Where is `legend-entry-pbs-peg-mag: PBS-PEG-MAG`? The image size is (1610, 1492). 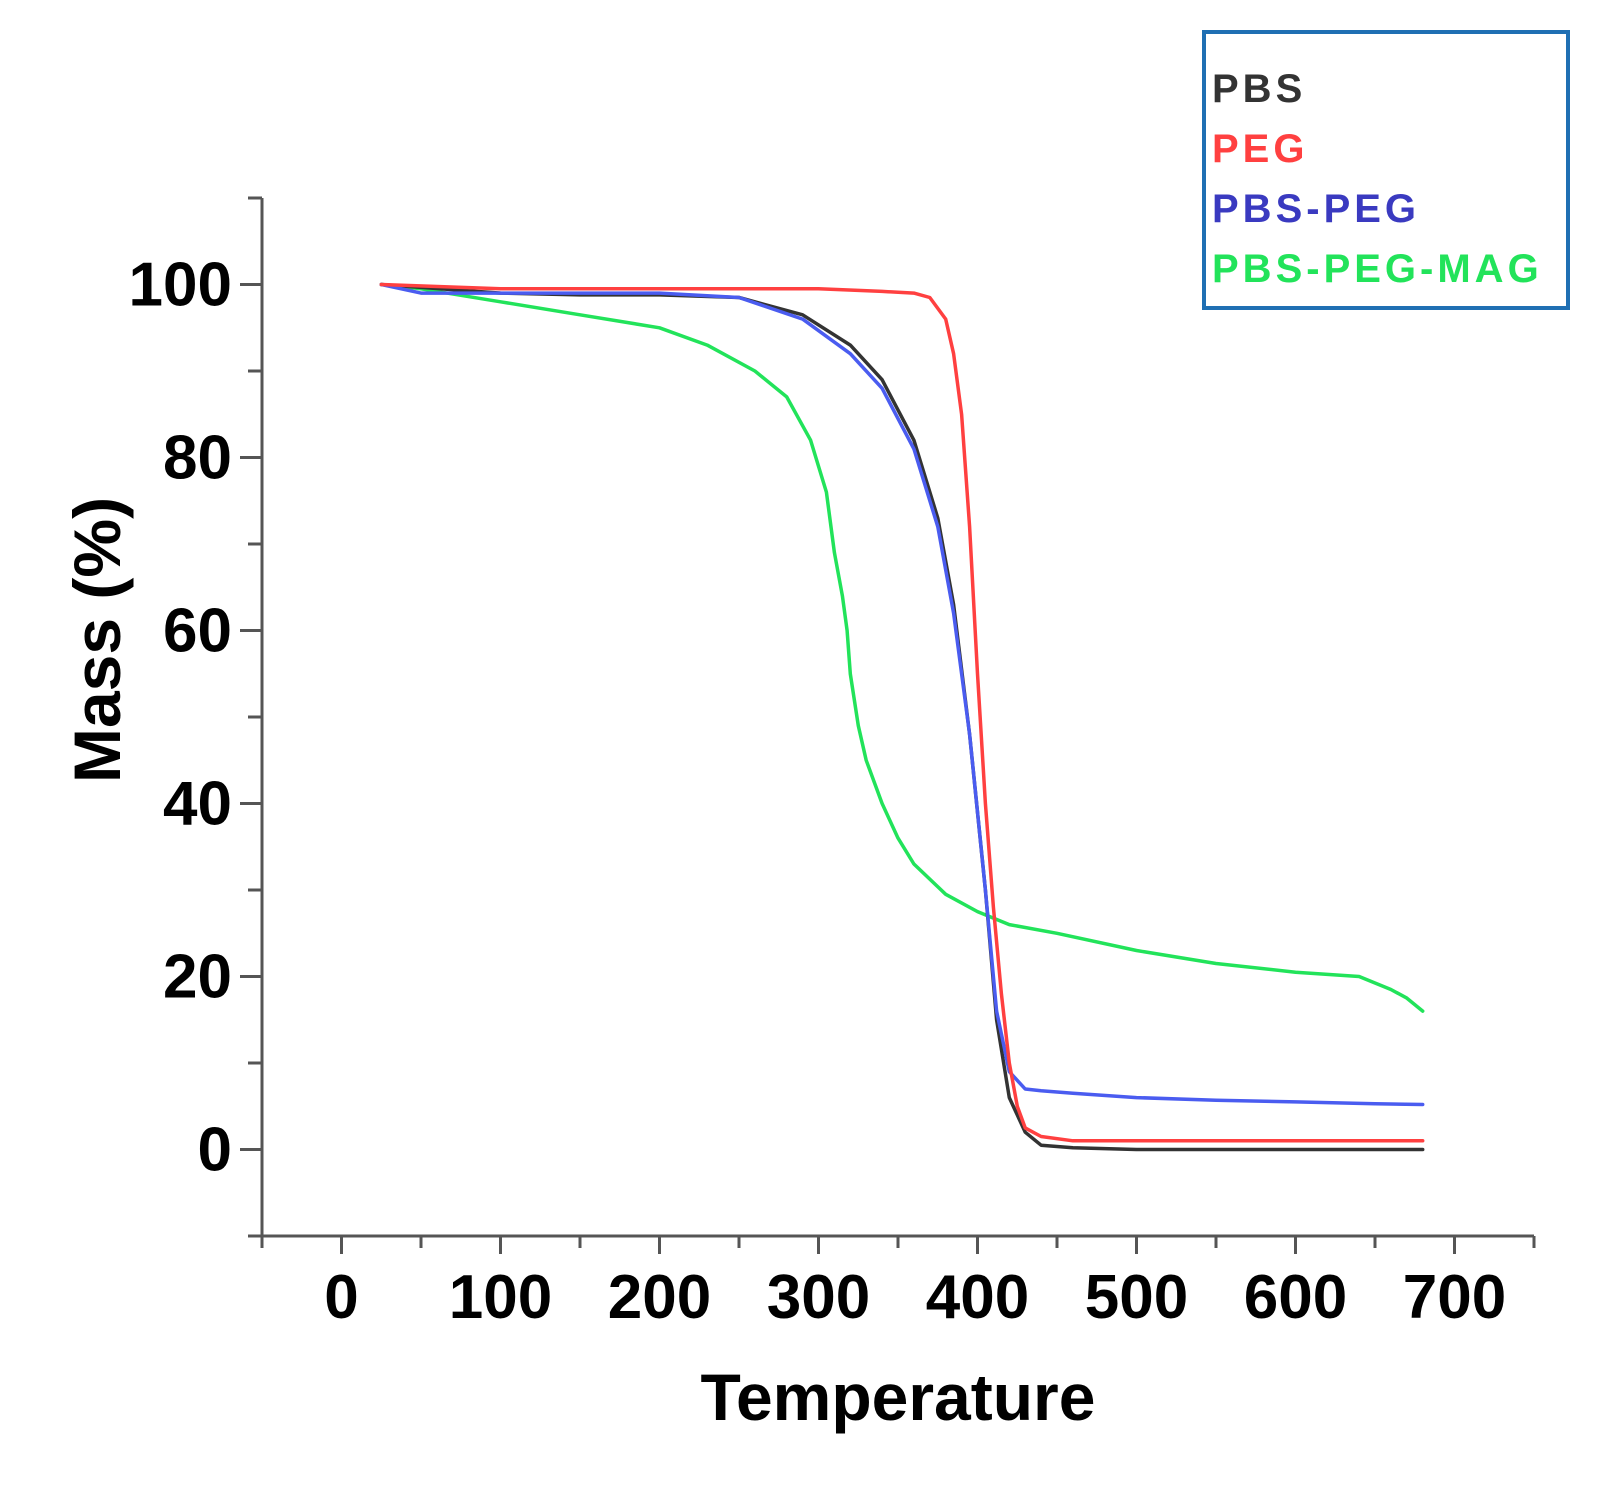
legend-entry-pbs-peg-mag: PBS-PEG-MAG is located at coordinates (1377, 269).